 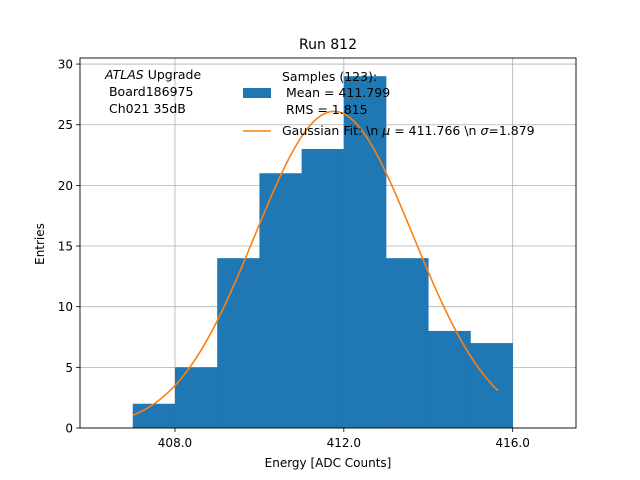 What do you see at coordinates (325, 109) in the screenshot?
I see `legend-hist-line-3: RMS = 1.815` at bounding box center [325, 109].